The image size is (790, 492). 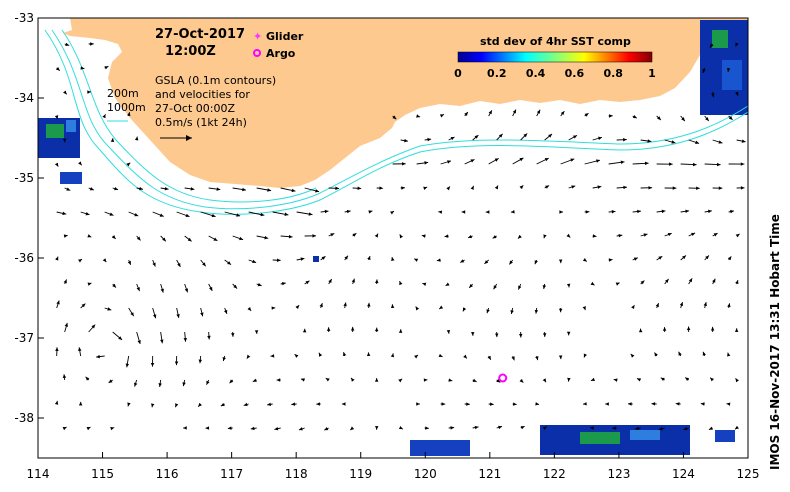 I want to click on date-label: 27-Oct-2017, so click(x=200, y=34).